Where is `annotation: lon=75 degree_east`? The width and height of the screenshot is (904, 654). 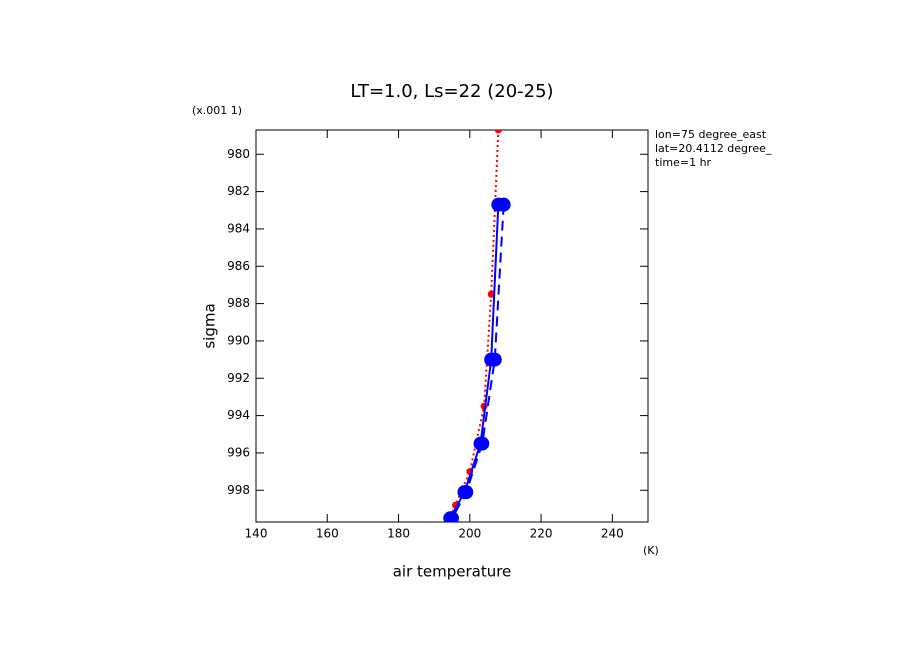
annotation: lon=75 degree_east is located at coordinates (711, 134).